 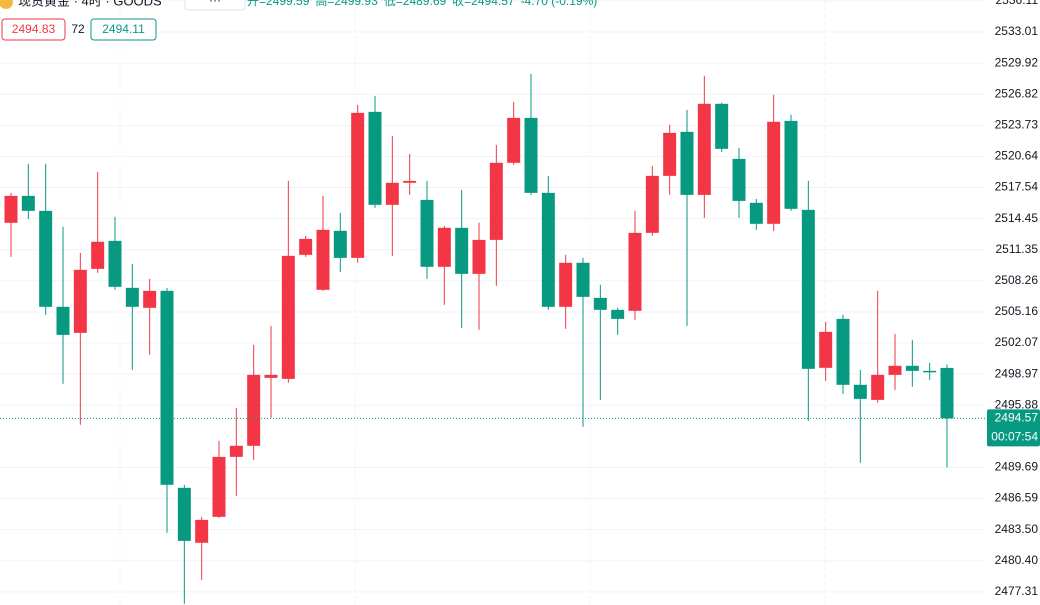 What do you see at coordinates (1017, 342) in the screenshot?
I see `y-tick-label: 2502.07` at bounding box center [1017, 342].